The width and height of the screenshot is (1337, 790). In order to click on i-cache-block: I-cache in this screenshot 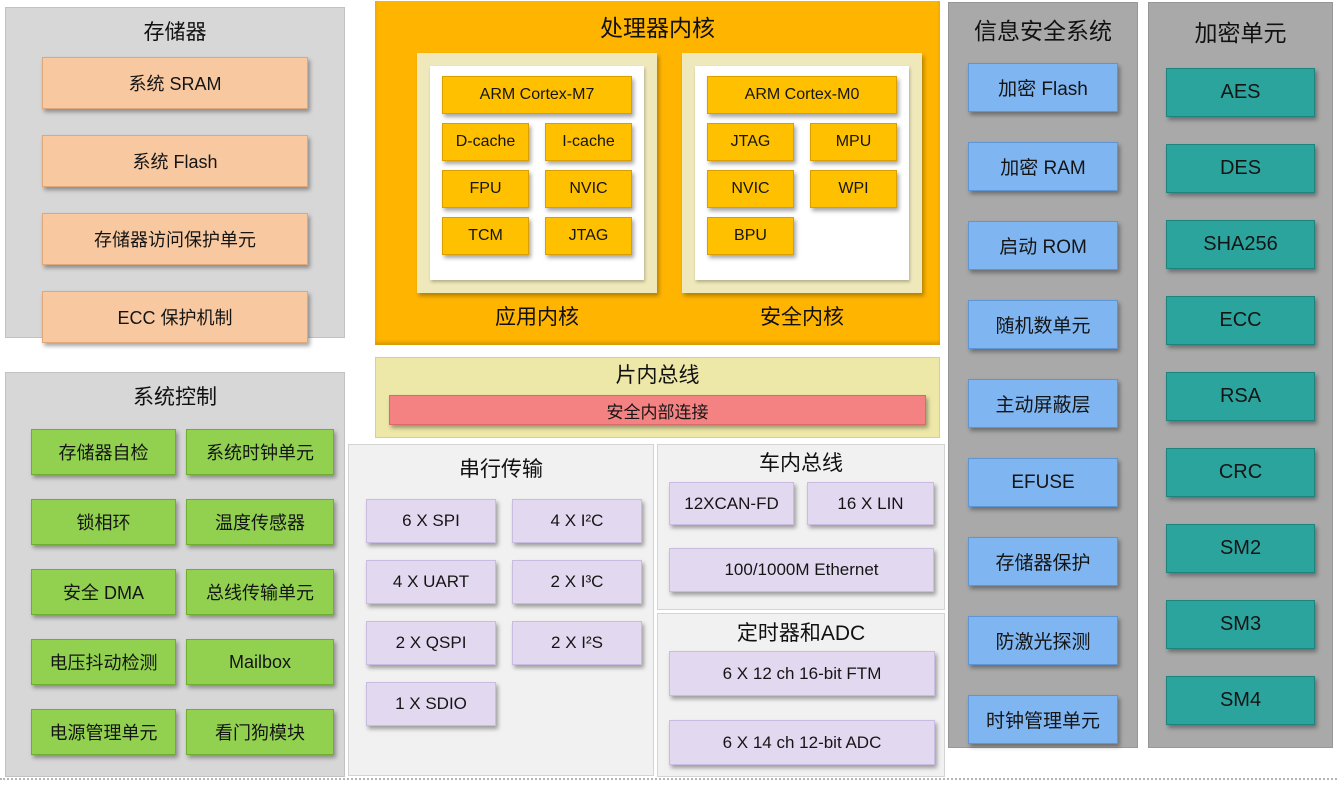, I will do `click(588, 142)`.